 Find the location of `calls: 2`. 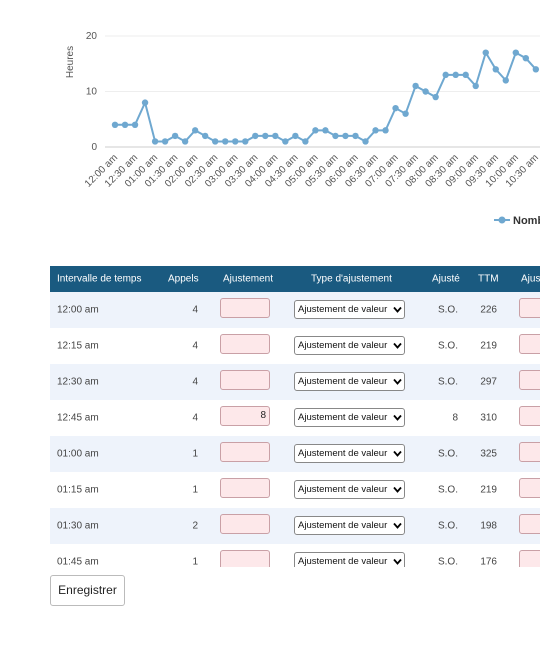

calls: 2 is located at coordinates (195, 526).